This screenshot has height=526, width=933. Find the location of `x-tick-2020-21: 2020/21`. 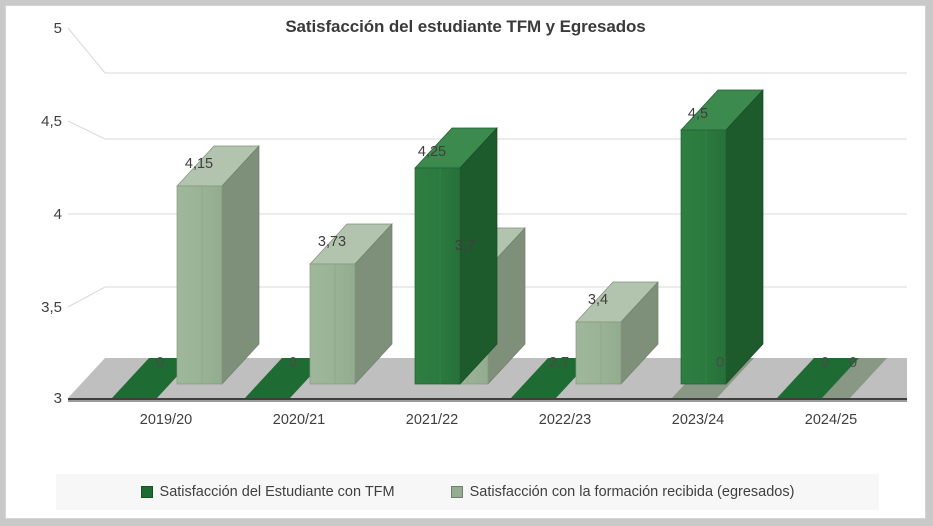

x-tick-2020-21: 2020/21 is located at coordinates (299, 420).